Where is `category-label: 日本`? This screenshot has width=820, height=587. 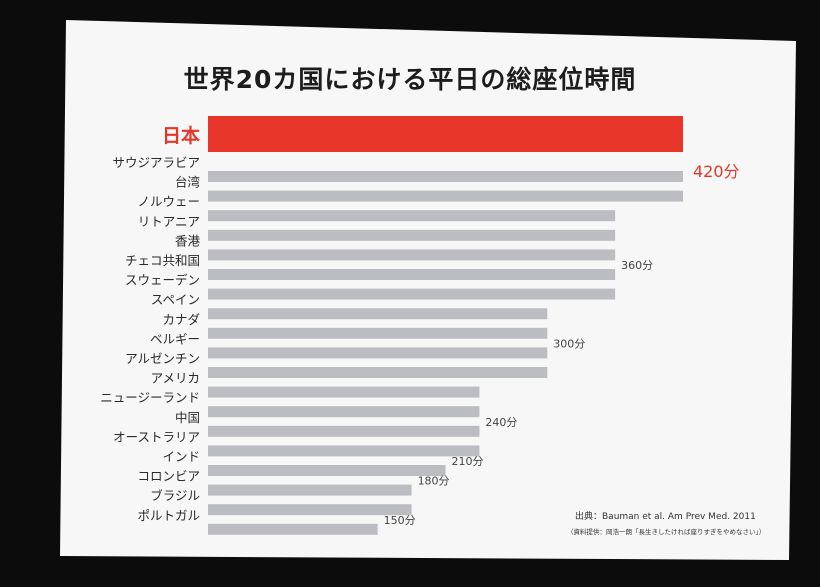 category-label: 日本 is located at coordinates (181, 135).